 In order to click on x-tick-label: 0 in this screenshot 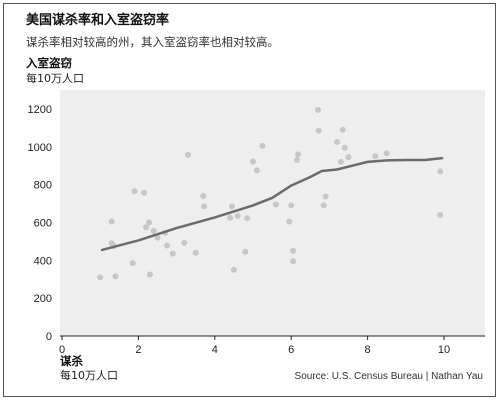, I will do `click(62, 350)`.